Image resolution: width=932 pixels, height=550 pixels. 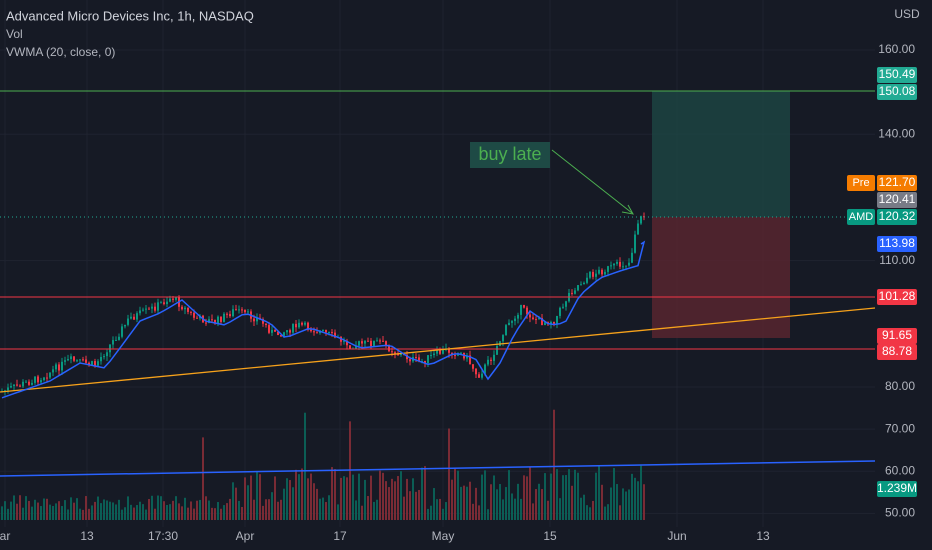 I want to click on time-axis, so click(x=437, y=538).